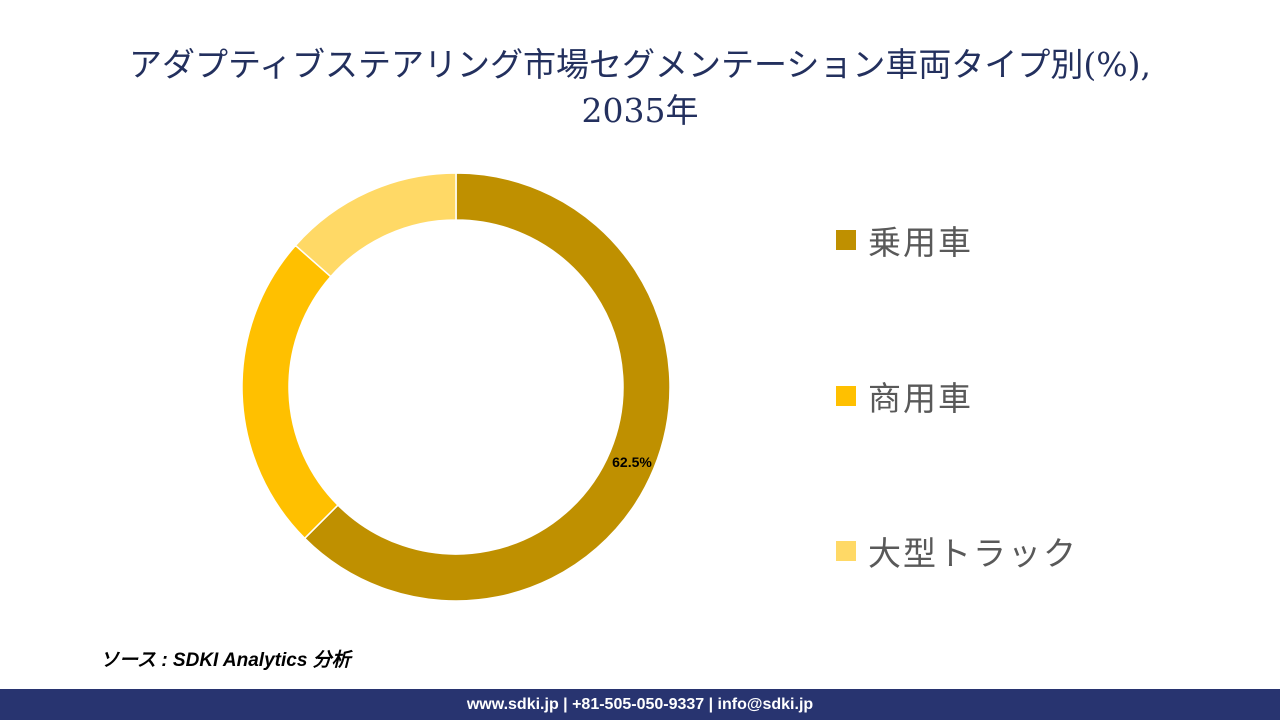 The image size is (1280, 720). What do you see at coordinates (640, 110) in the screenshot?
I see `chart-title-line2: 2035年` at bounding box center [640, 110].